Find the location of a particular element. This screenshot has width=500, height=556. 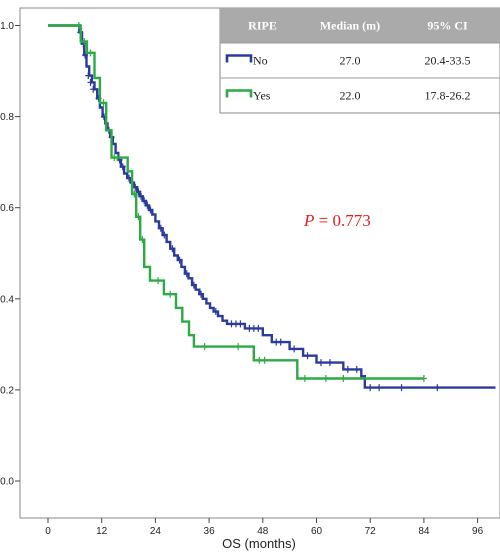

legend-swatch-no is located at coordinates (239, 58).